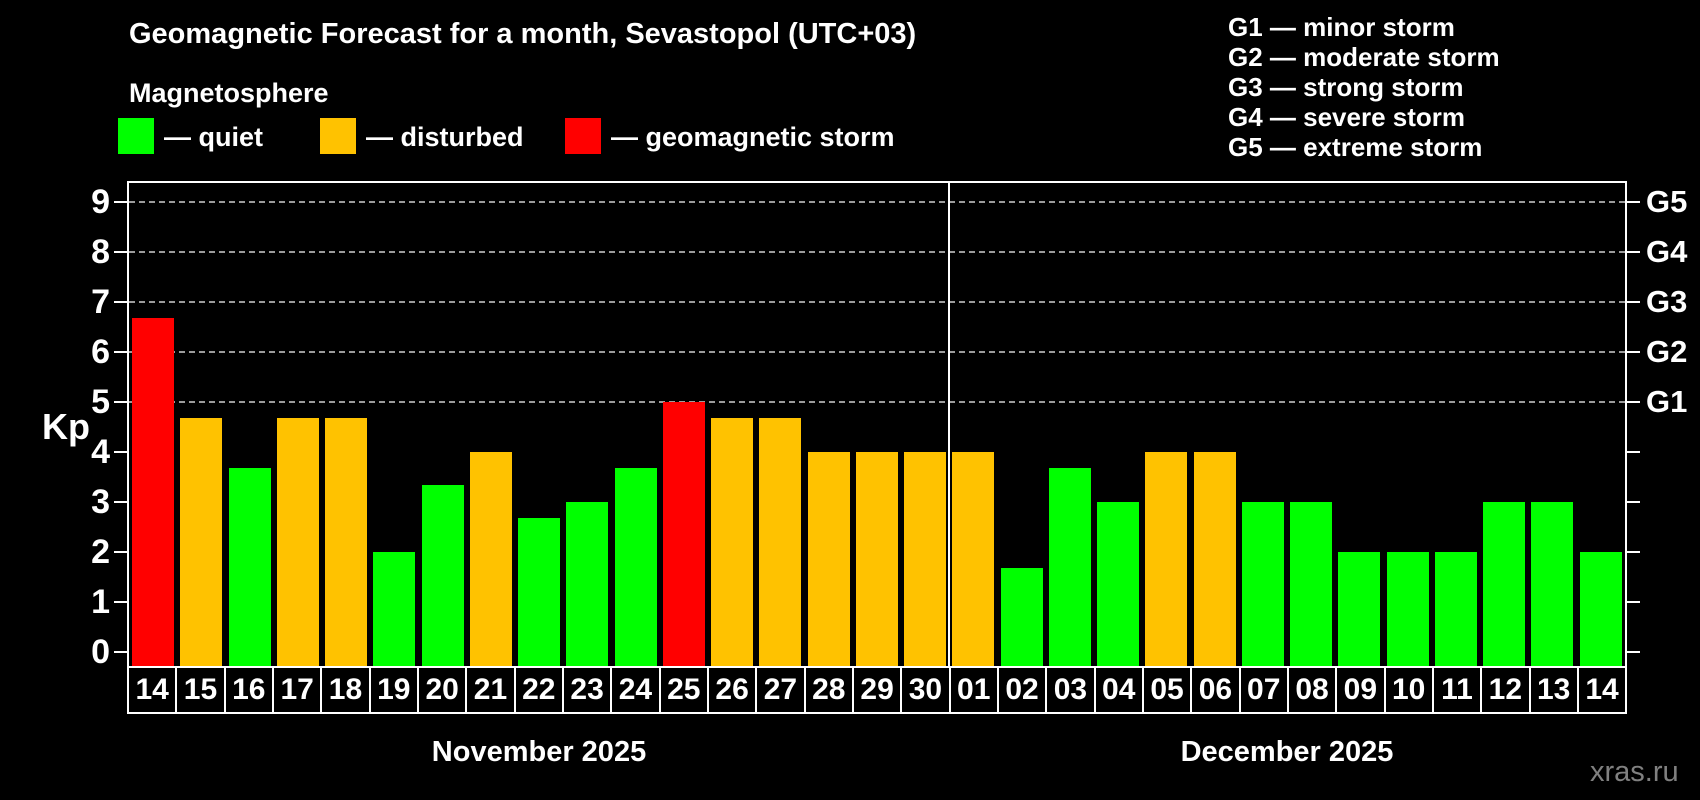 This screenshot has height=800, width=1700. What do you see at coordinates (213, 137) in the screenshot?
I see `legend-label-quiet: — quiet` at bounding box center [213, 137].